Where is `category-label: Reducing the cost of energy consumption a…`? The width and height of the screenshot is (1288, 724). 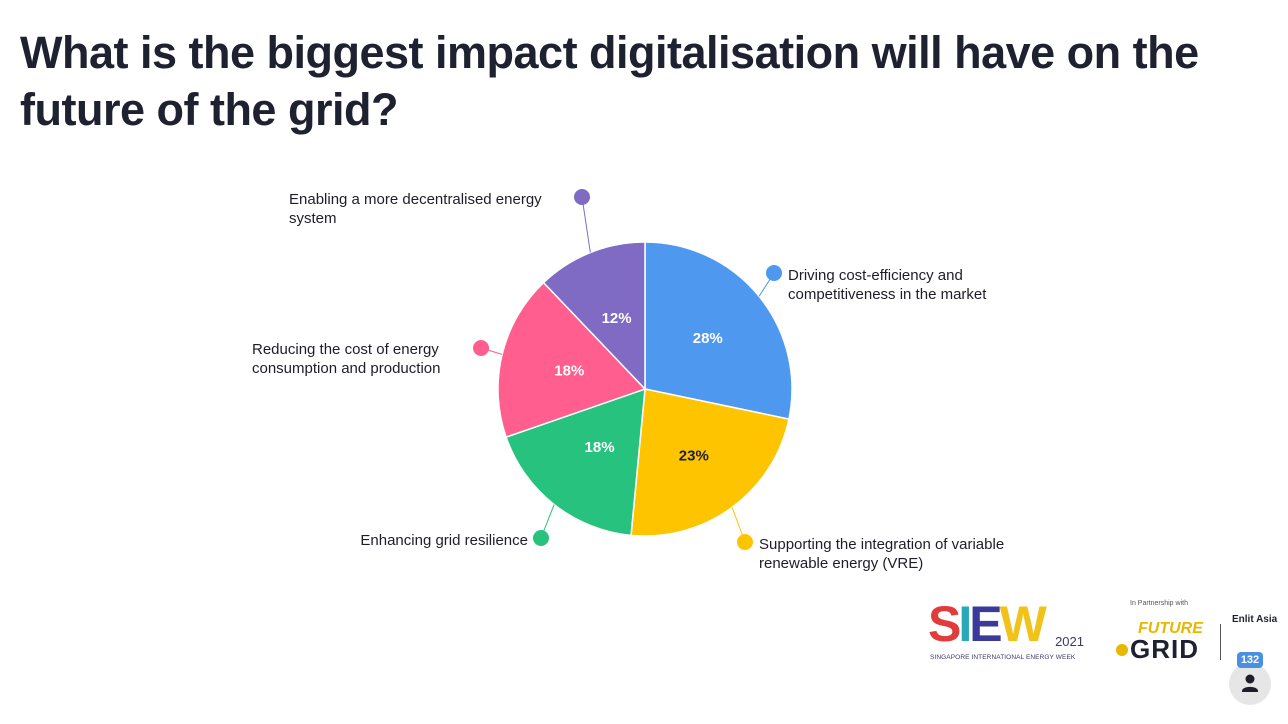
category-label: Reducing the cost of energy consumption a… is located at coordinates (346, 359).